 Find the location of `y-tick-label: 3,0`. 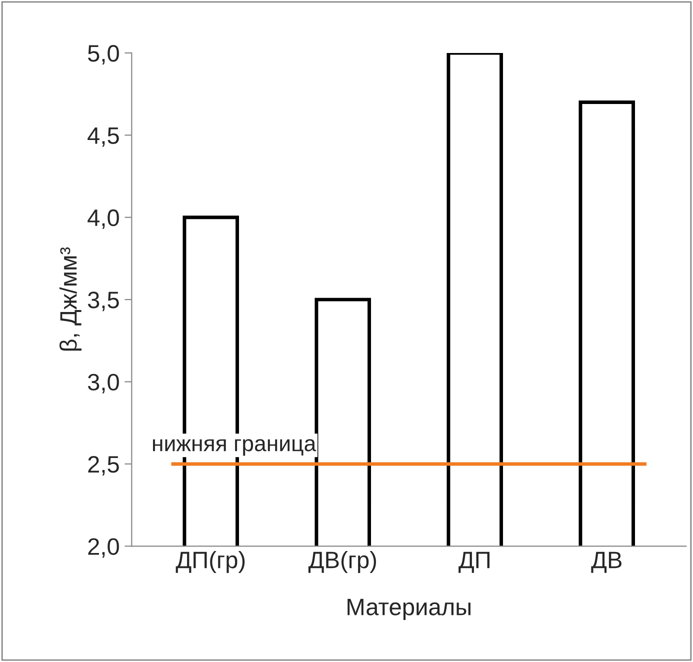

y-tick-label: 3,0 is located at coordinates (103, 384).